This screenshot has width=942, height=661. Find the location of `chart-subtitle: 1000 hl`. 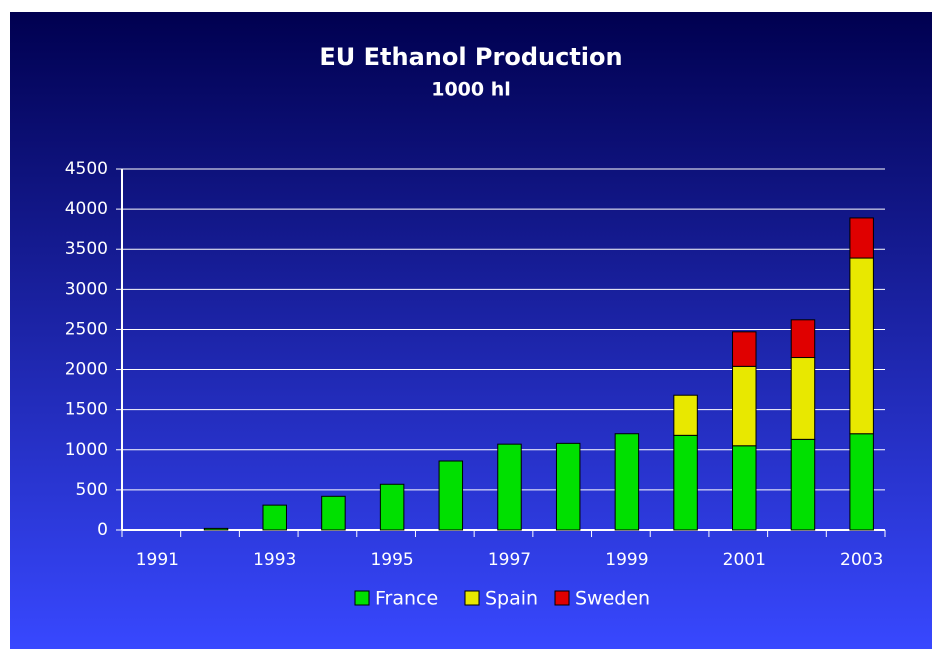

chart-subtitle: 1000 hl is located at coordinates (471, 90).